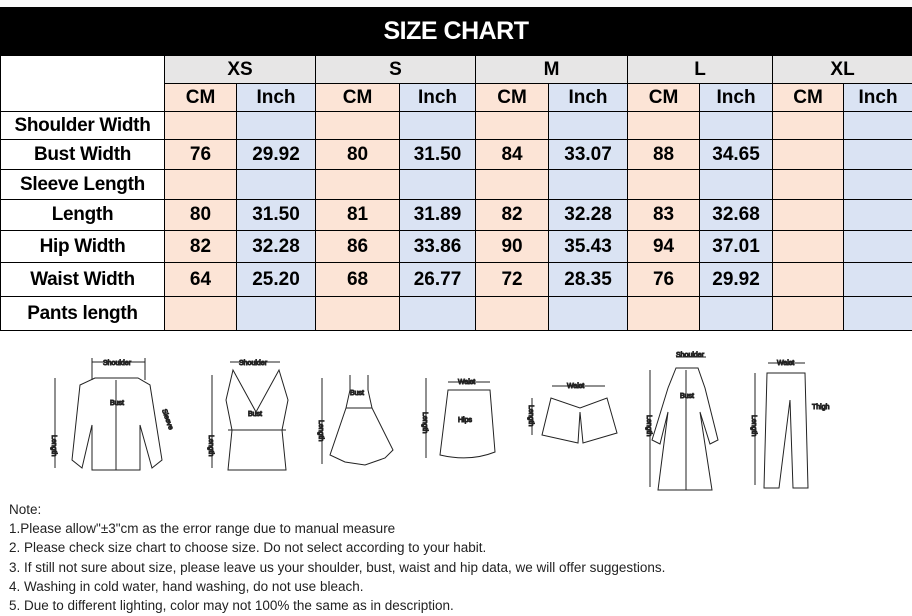 This screenshot has height=616, width=912. What do you see at coordinates (358, 215) in the screenshot?
I see `cm-value-cell: 81` at bounding box center [358, 215].